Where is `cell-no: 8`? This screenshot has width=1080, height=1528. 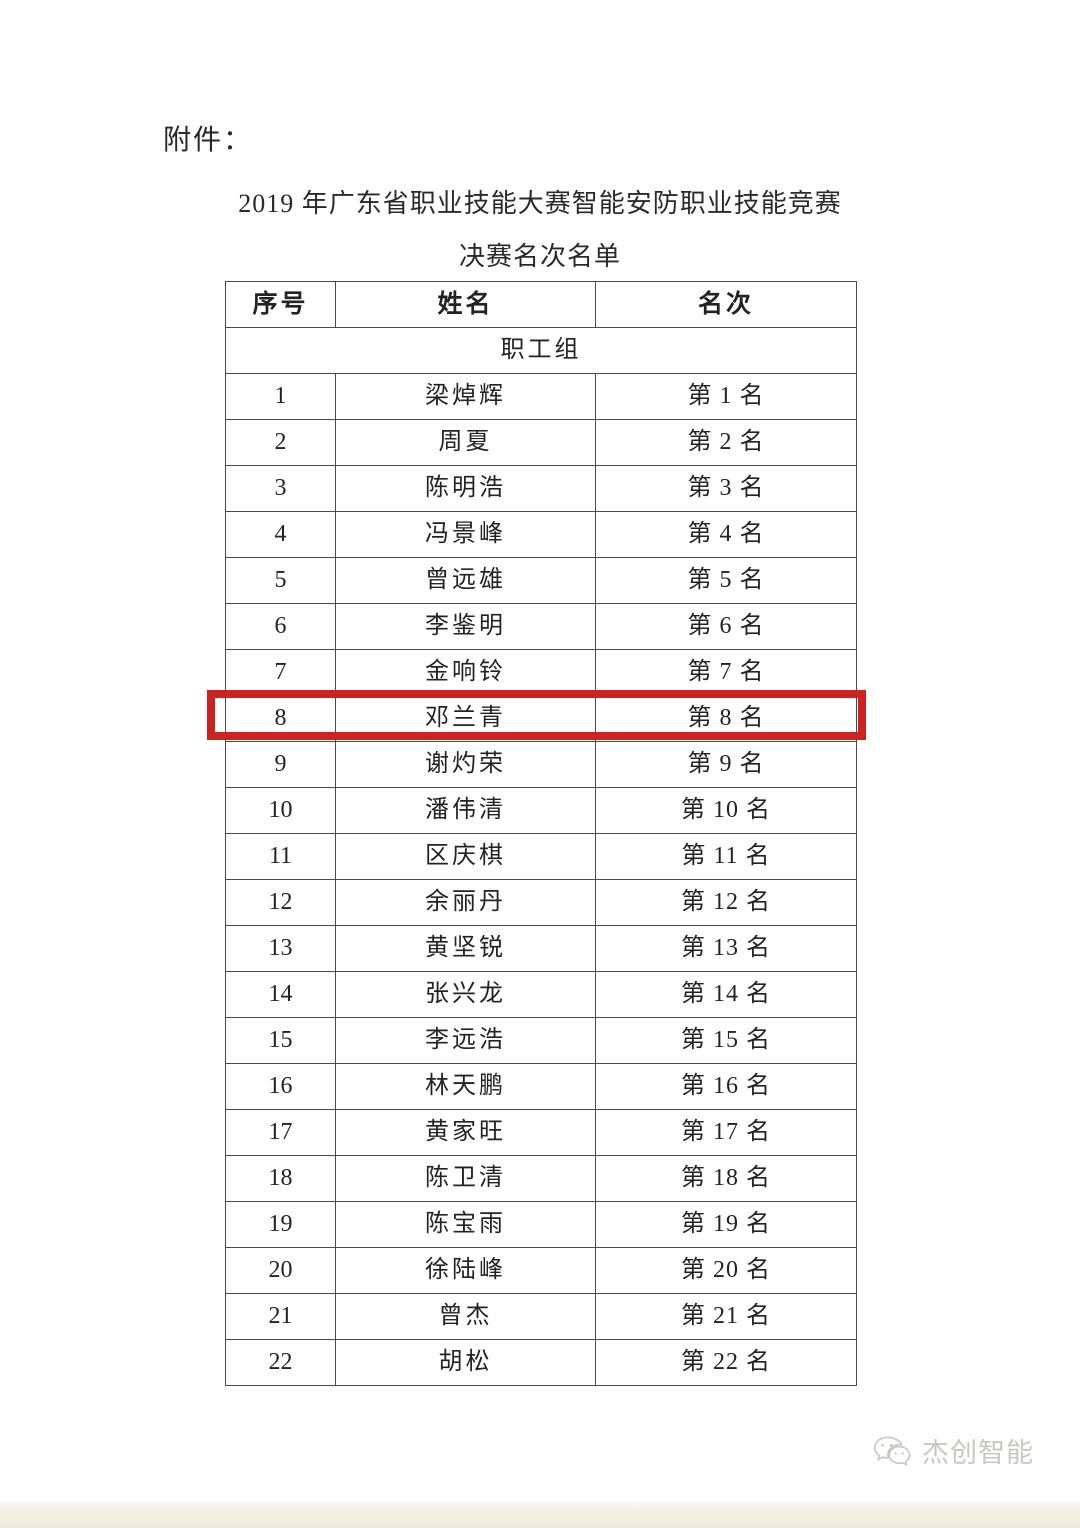
cell-no: 8 is located at coordinates (280, 718).